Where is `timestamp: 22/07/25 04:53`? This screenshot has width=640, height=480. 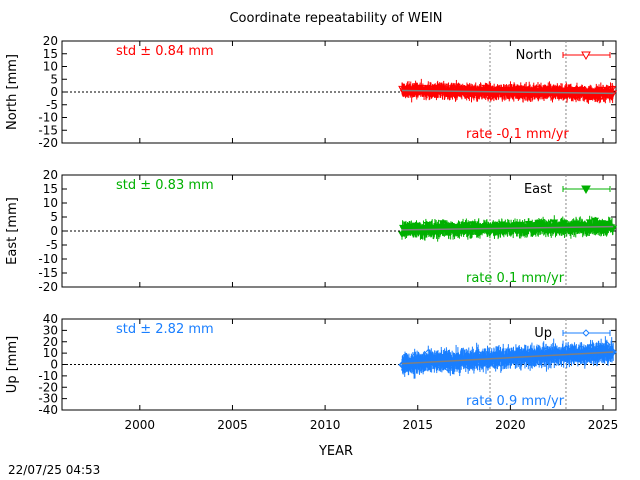 timestamp: 22/07/25 04:53 is located at coordinates (54, 470).